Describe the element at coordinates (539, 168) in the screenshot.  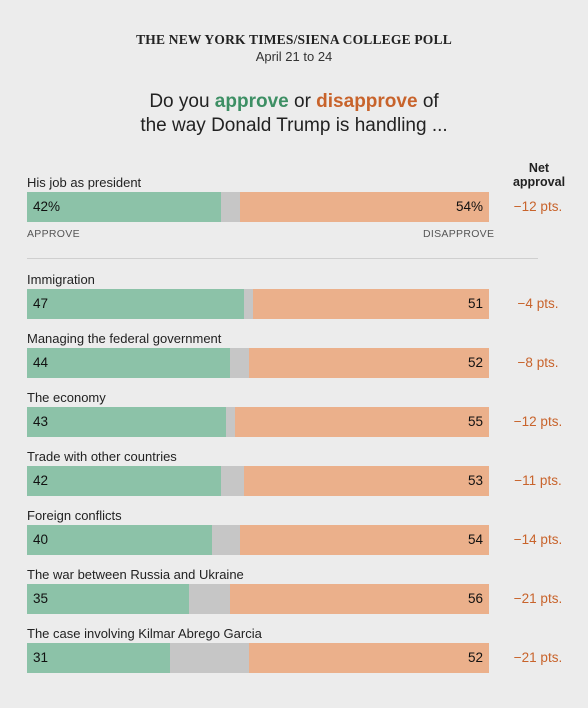
I see `net-header-line1: Net` at that location.